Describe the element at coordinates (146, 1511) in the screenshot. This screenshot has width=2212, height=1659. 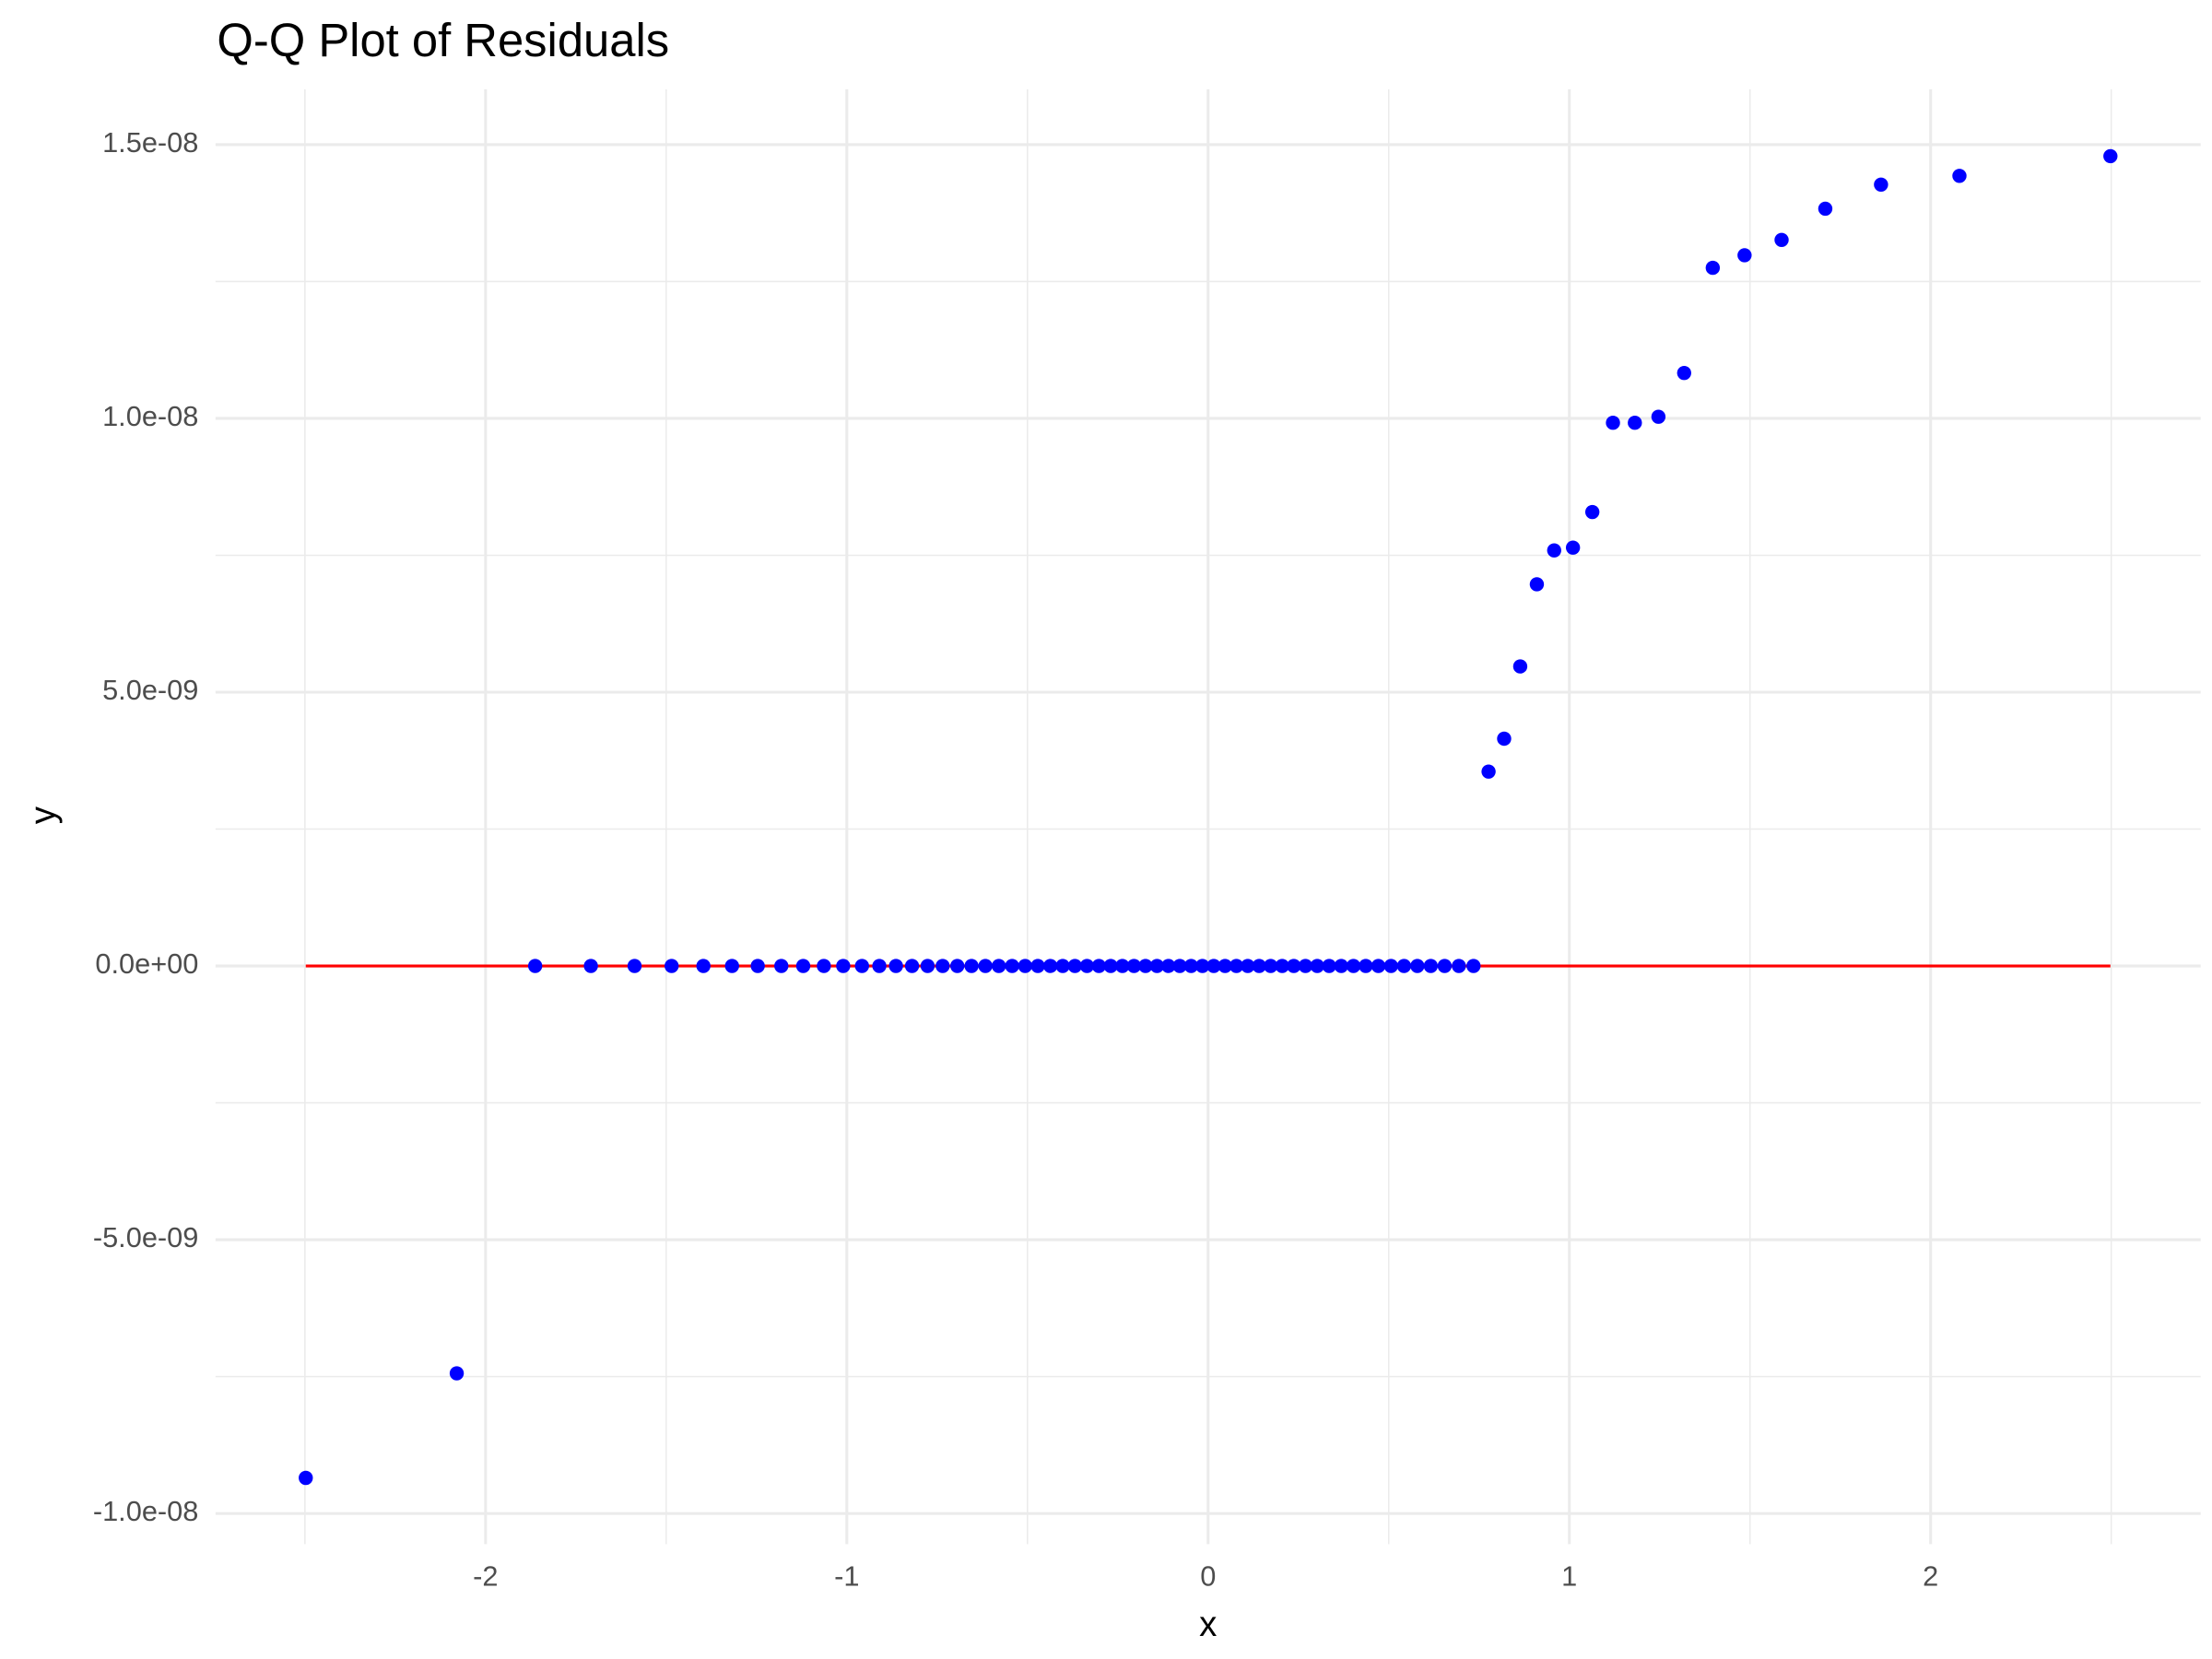
I see `y-tick-label: -1.0e-08` at that location.